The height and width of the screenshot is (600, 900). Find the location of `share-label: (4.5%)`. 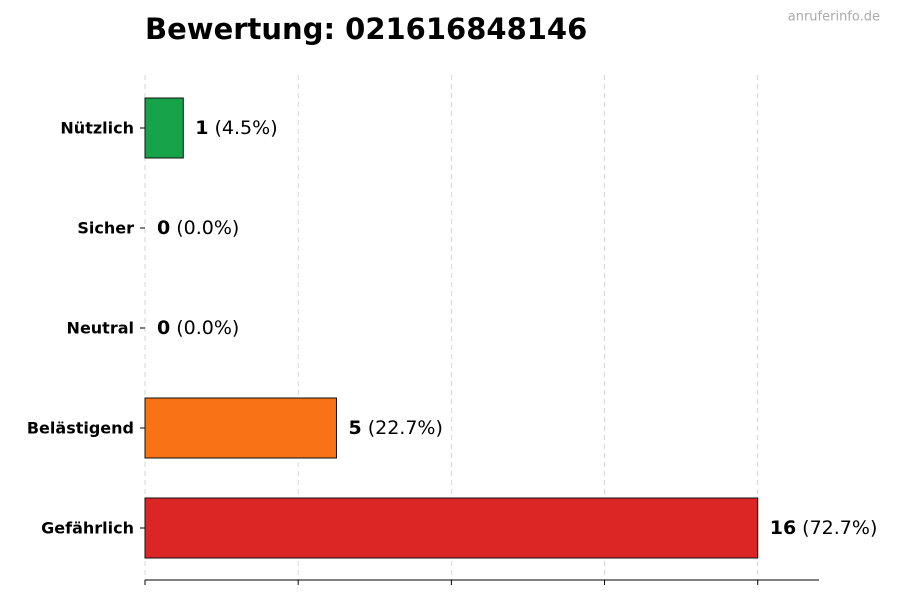

share-label: (4.5%) is located at coordinates (246, 128).